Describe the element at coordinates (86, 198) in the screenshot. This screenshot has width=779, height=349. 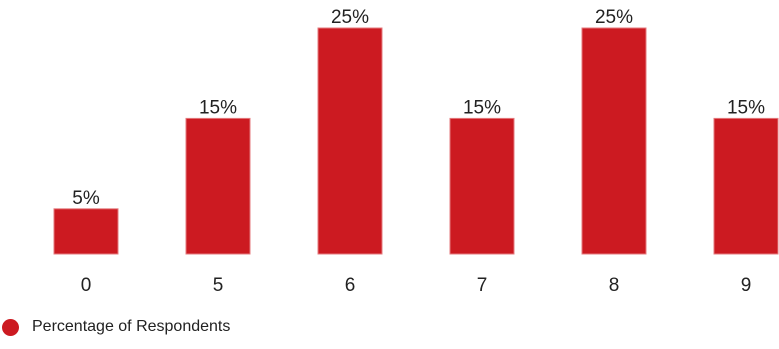
I see `data-label-0: 5%` at that location.